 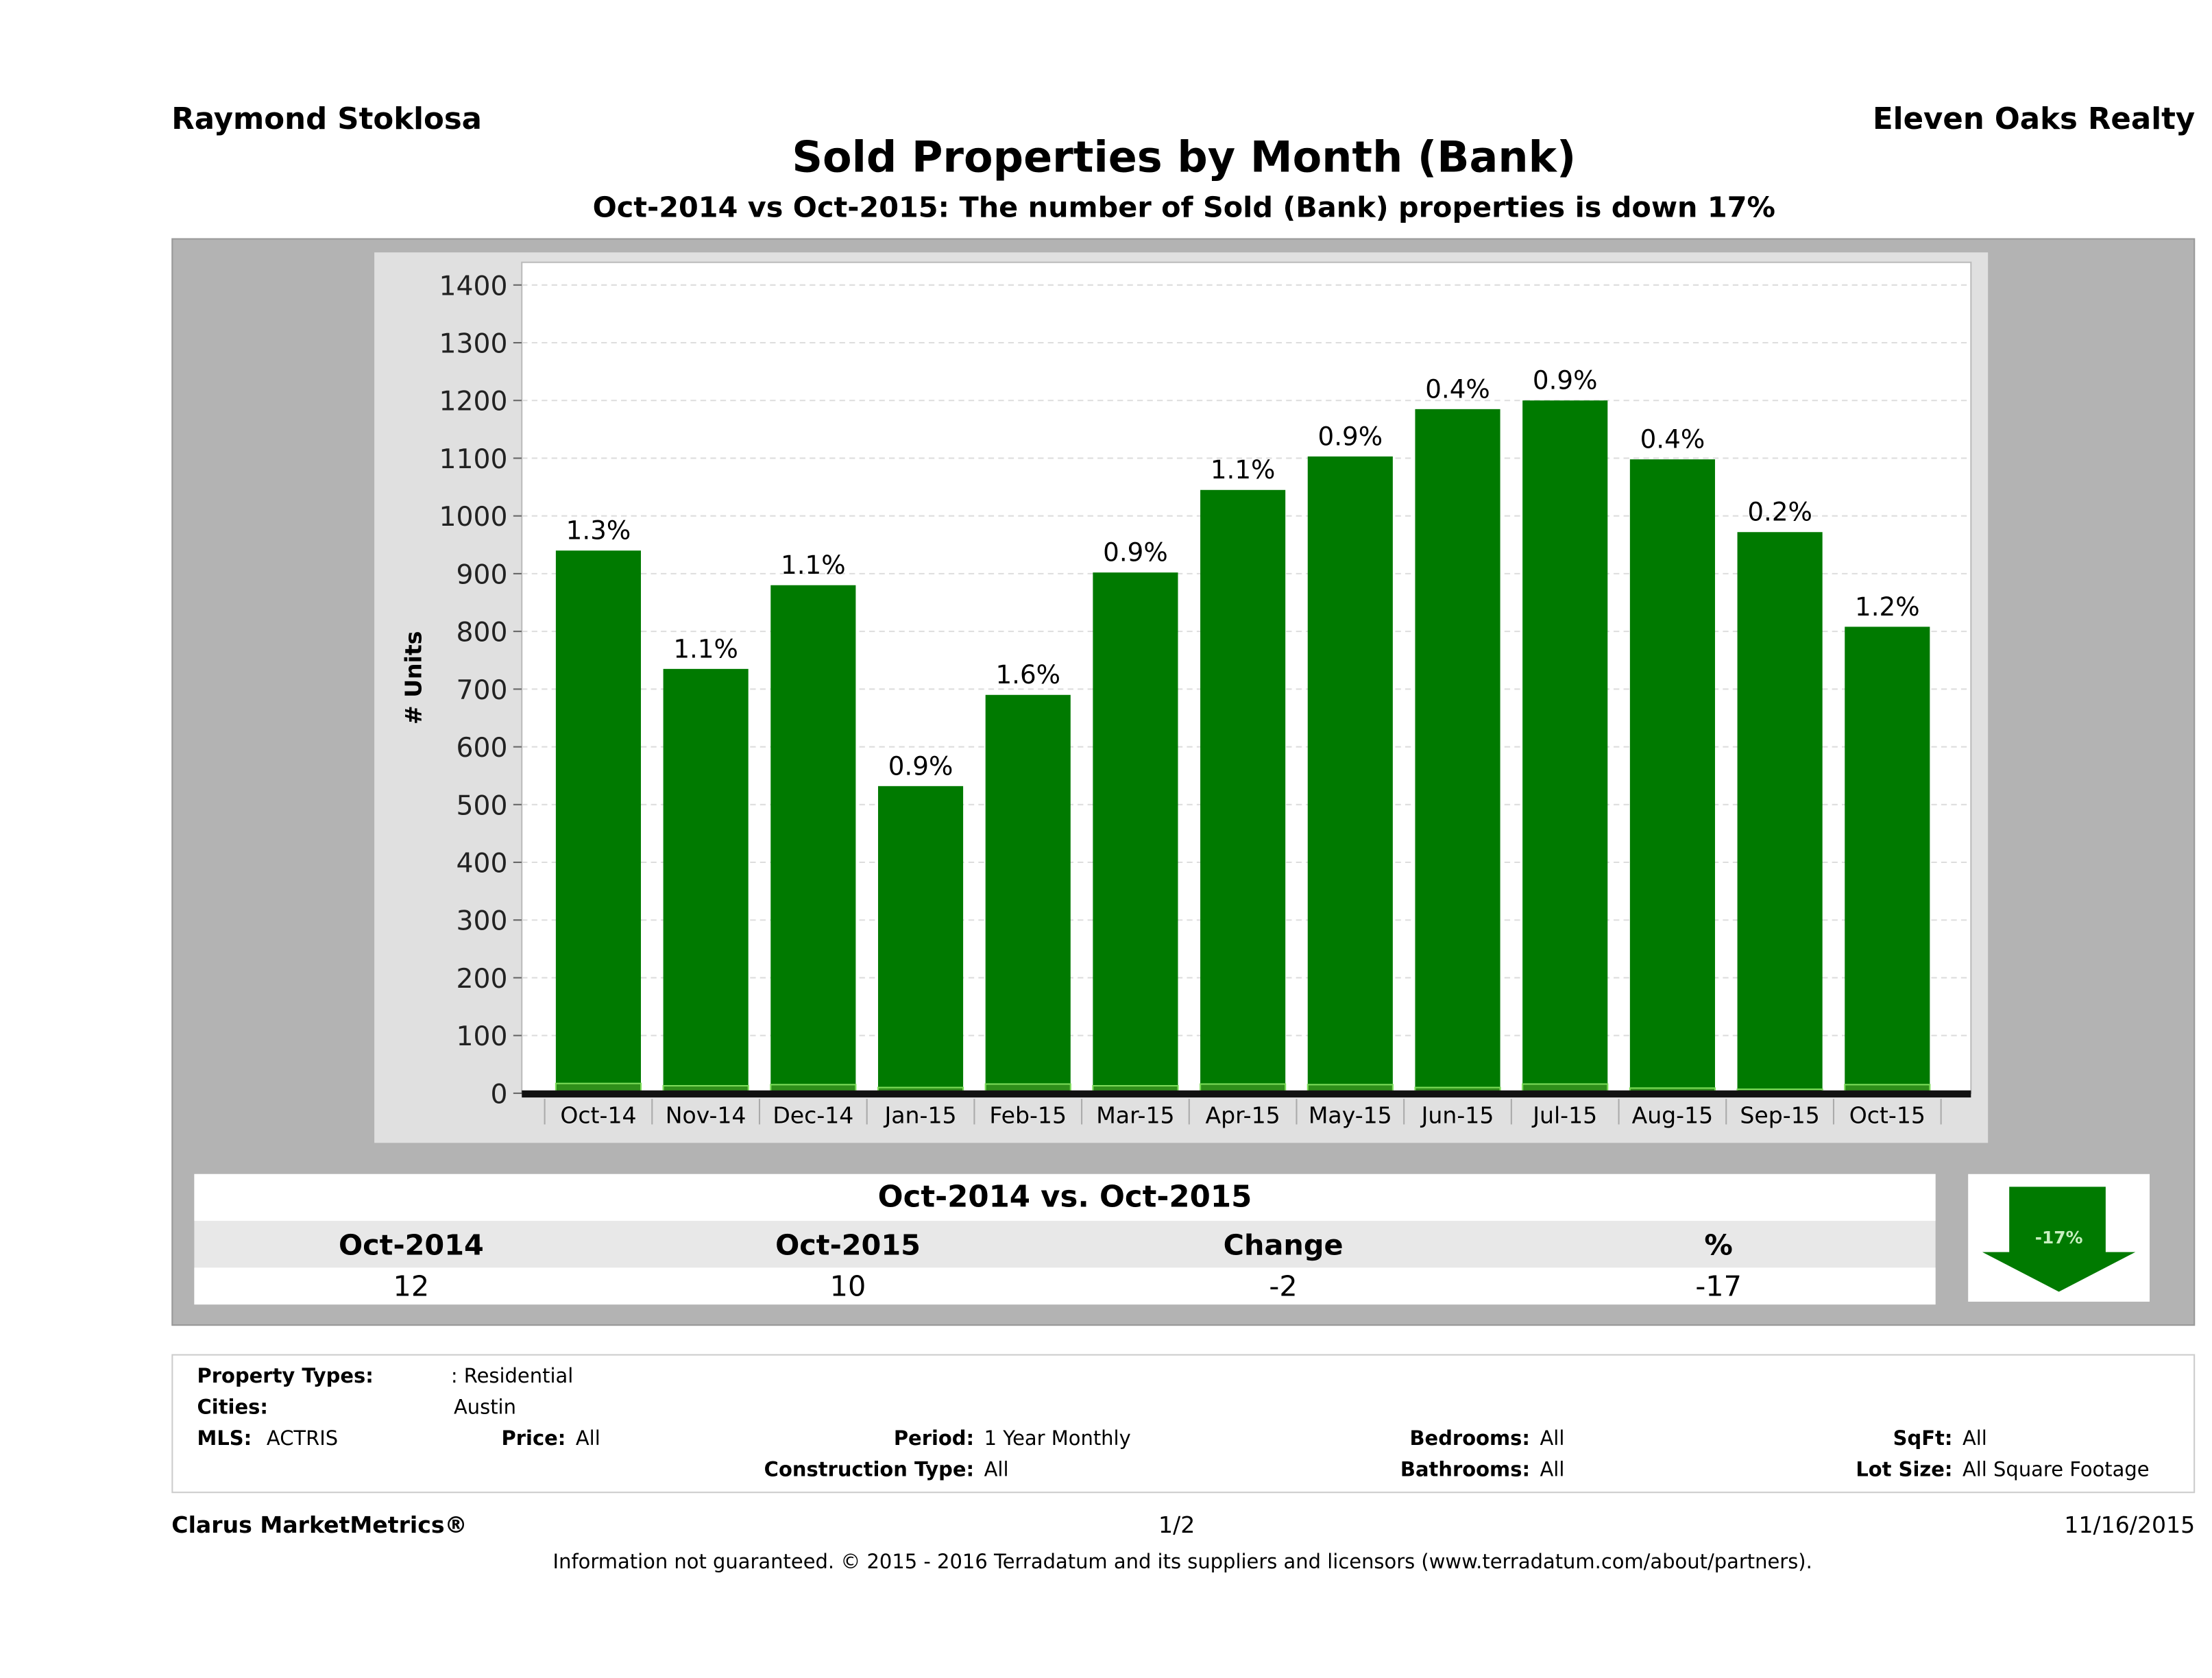 I want to click on x-tick-label: Nov-14, so click(x=706, y=1115).